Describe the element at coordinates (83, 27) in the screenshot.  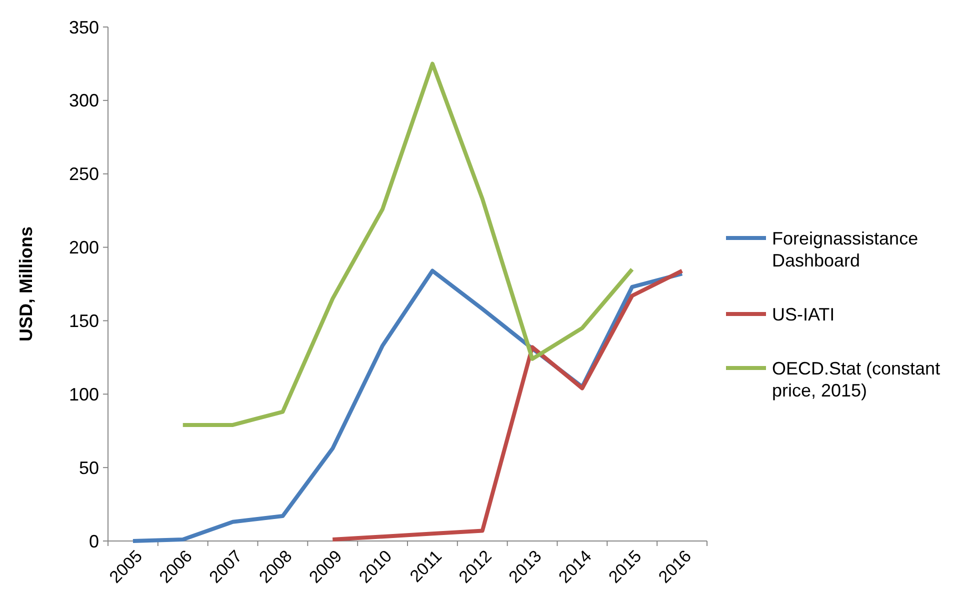
I see `y-tick-label: 350` at that location.